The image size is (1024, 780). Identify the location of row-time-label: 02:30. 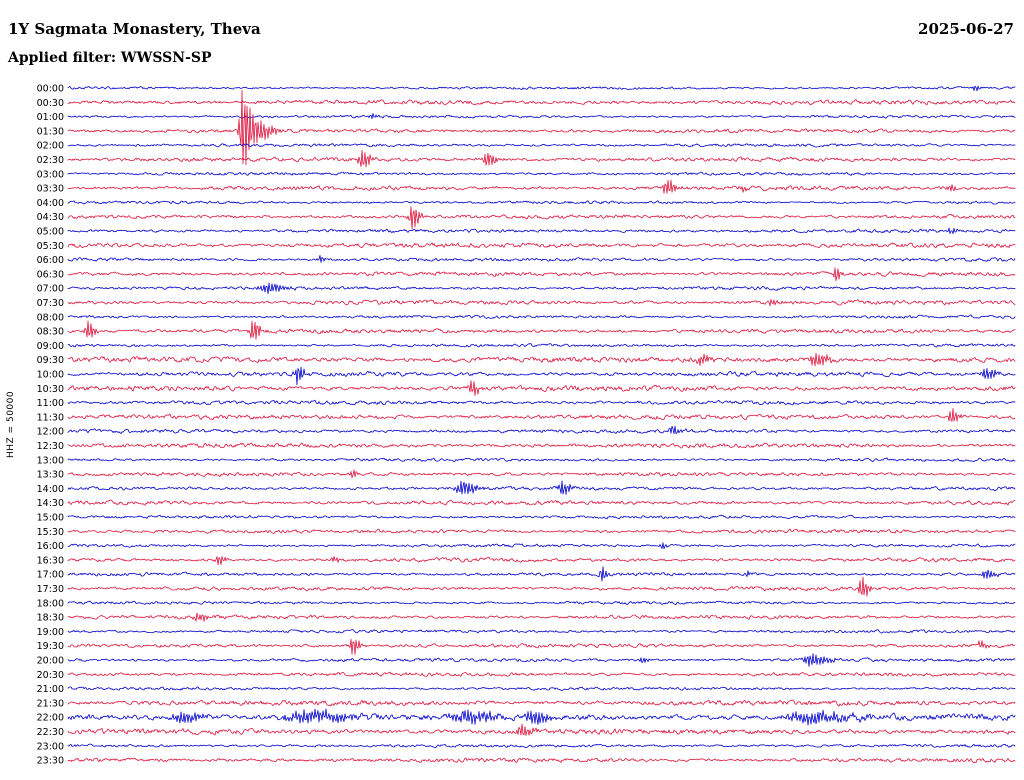
(50, 160).